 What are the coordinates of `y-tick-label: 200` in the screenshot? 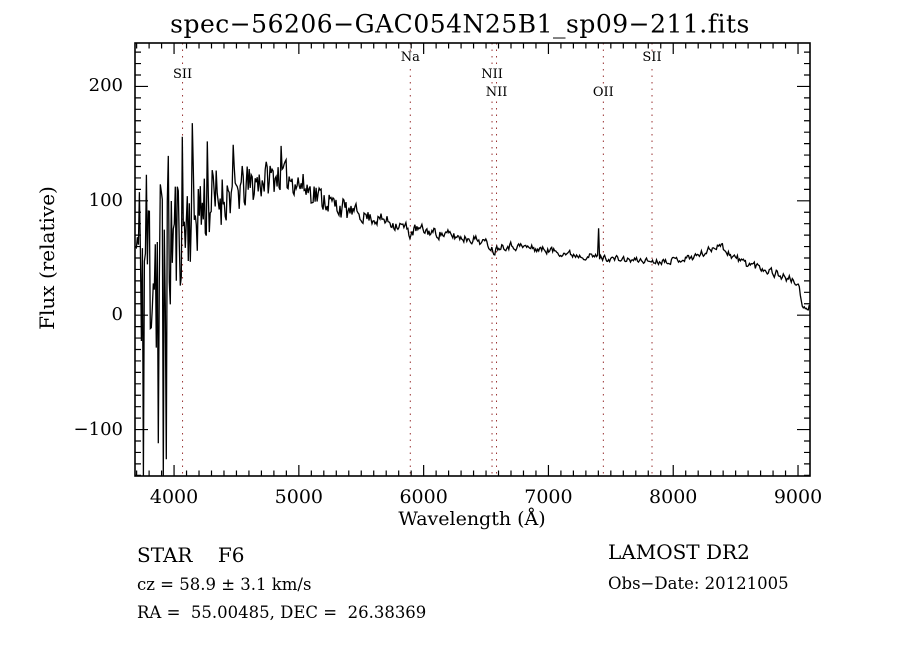 It's located at (105, 86).